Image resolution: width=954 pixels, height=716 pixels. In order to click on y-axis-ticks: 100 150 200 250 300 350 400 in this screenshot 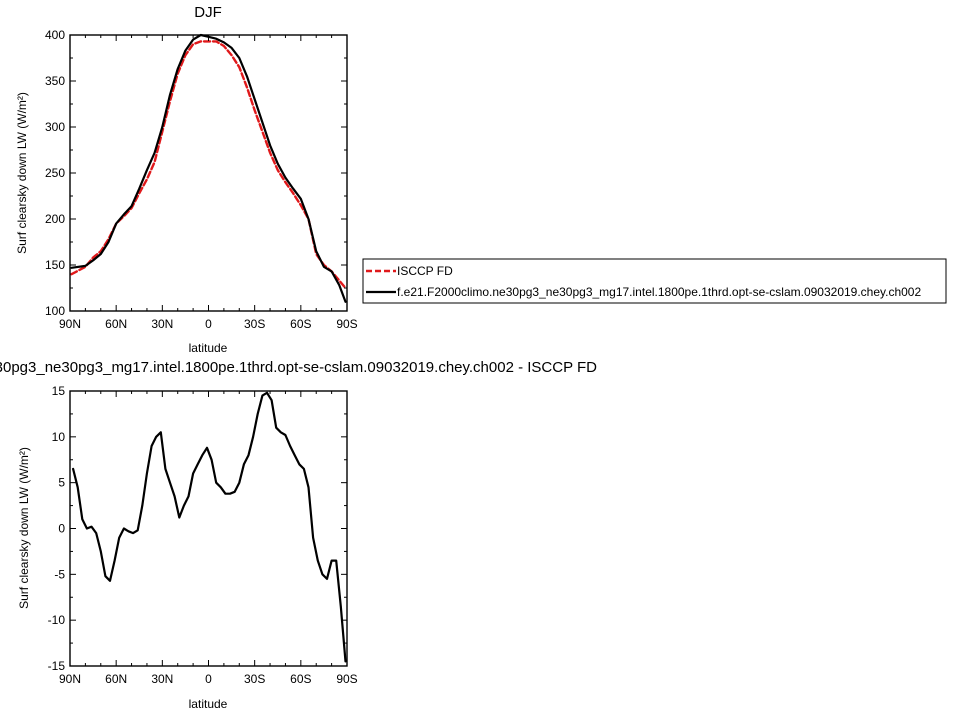, I will do `click(196, 173)`.